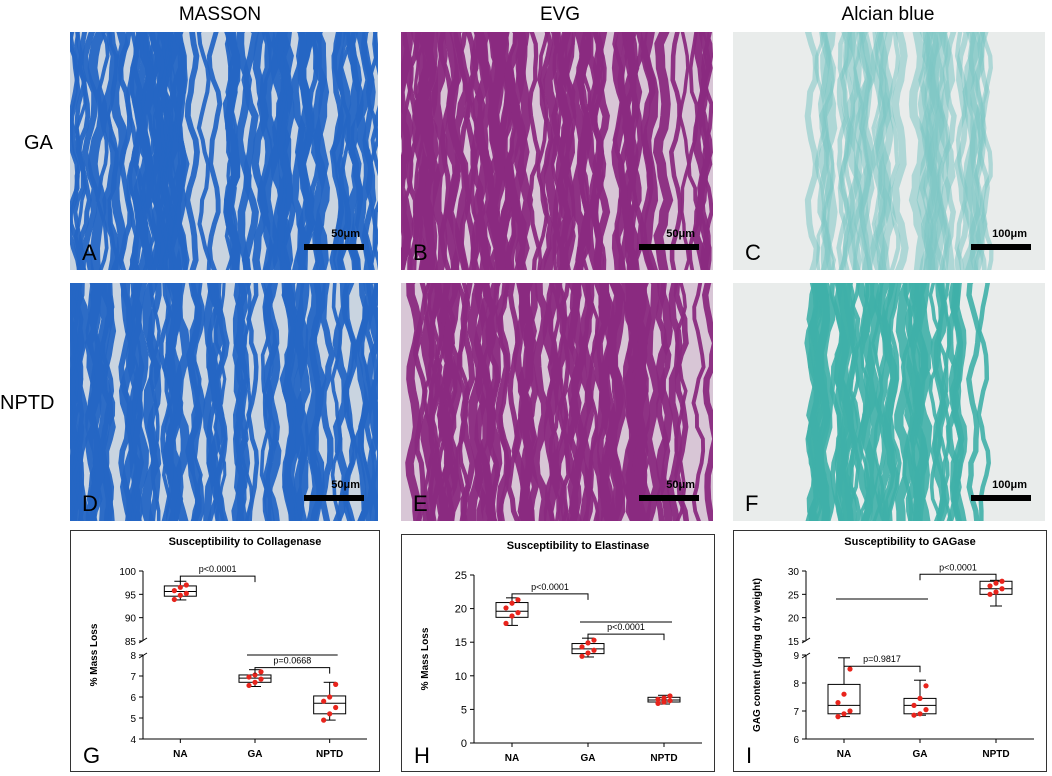  Describe the element at coordinates (224, 402) in the screenshot. I see `micrograph-d: 50μm D` at that location.